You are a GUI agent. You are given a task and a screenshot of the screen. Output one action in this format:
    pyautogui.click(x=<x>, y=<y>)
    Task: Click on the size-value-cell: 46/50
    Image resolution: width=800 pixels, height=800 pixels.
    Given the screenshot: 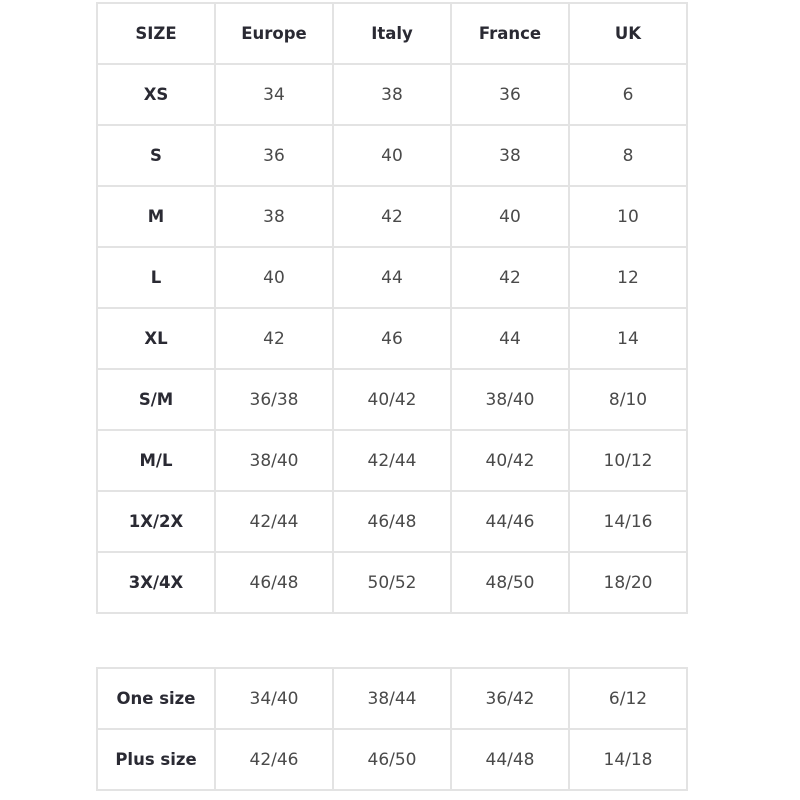 What is the action you would take?
    pyautogui.click(x=392, y=759)
    